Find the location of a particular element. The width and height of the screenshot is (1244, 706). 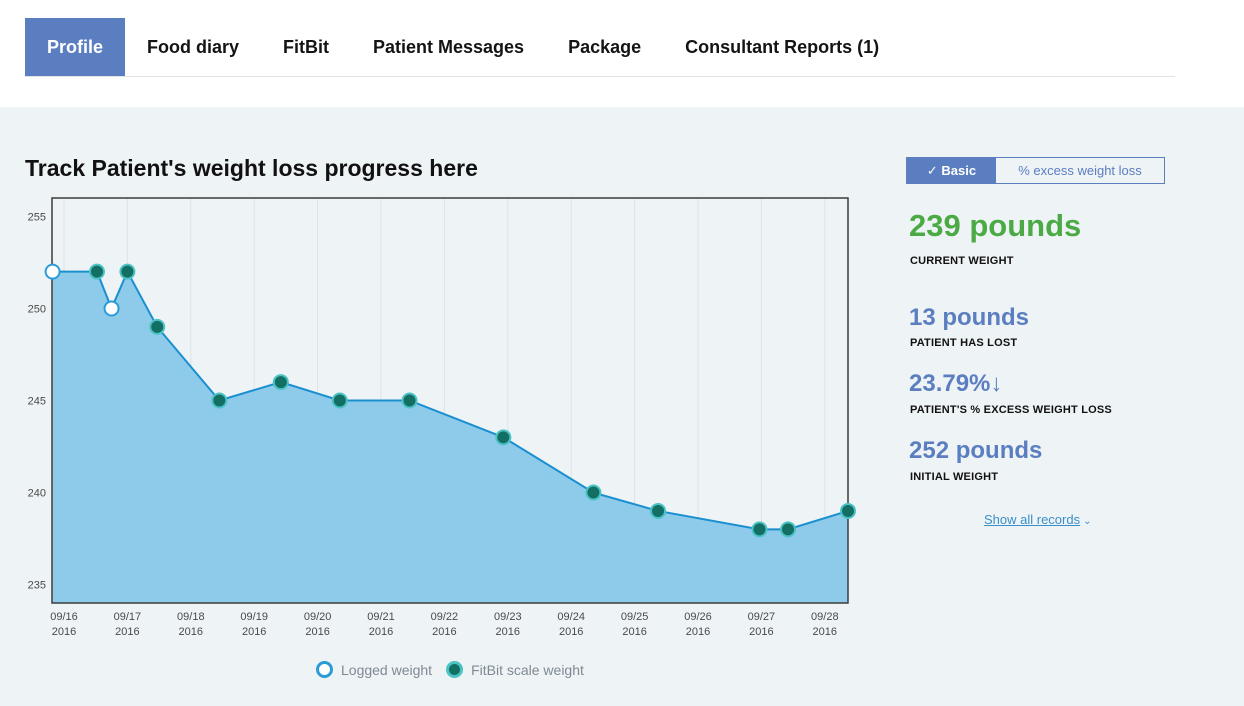

excess-weight-mode-button: % excess weight loss is located at coordinates (1080, 170).